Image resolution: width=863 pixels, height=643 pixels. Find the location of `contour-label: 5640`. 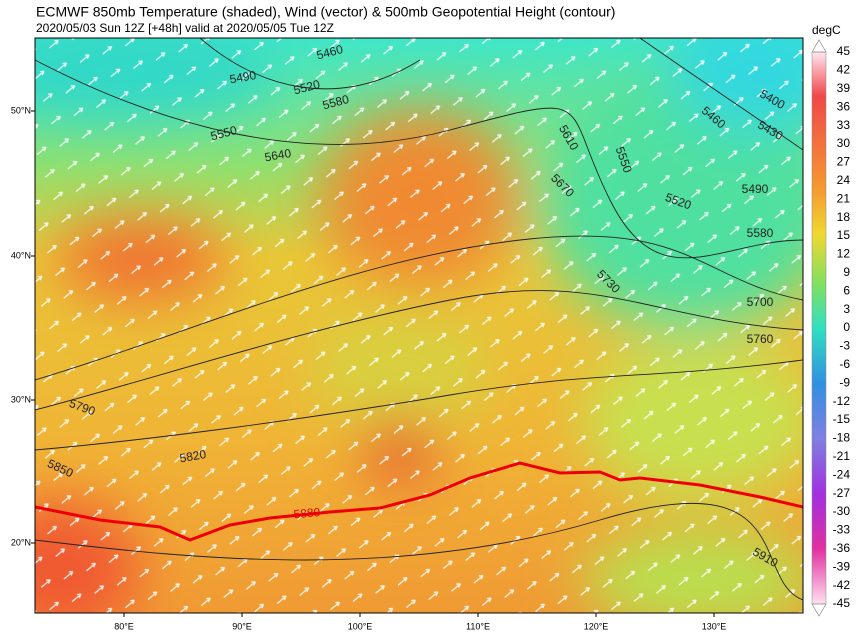

contour-label: 5640 is located at coordinates (277, 155).